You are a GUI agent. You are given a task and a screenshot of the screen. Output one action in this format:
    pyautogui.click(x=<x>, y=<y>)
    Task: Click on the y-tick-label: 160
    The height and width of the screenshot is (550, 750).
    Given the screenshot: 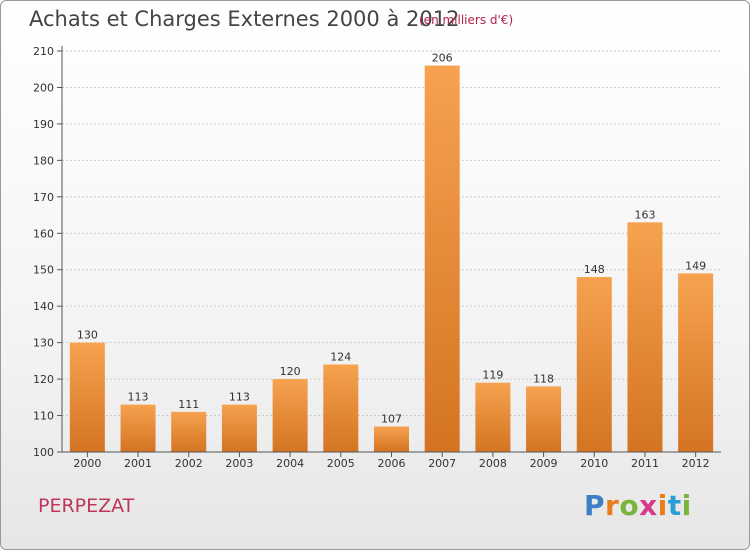 What is the action you would take?
    pyautogui.click(x=43, y=233)
    